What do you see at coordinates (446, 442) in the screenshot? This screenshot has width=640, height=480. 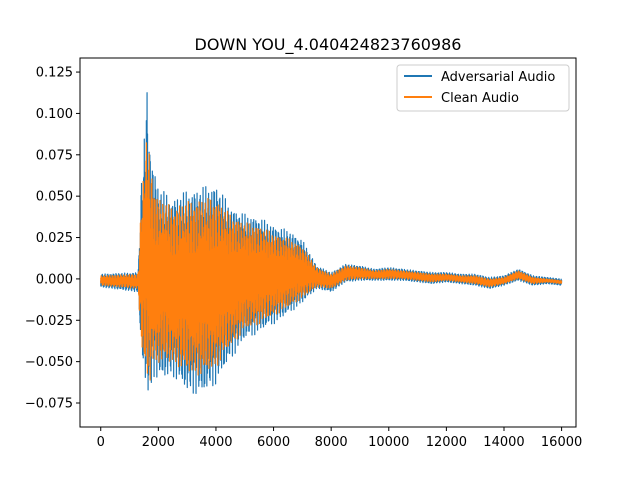 I see `x-tick-label: 12000` at bounding box center [446, 442].